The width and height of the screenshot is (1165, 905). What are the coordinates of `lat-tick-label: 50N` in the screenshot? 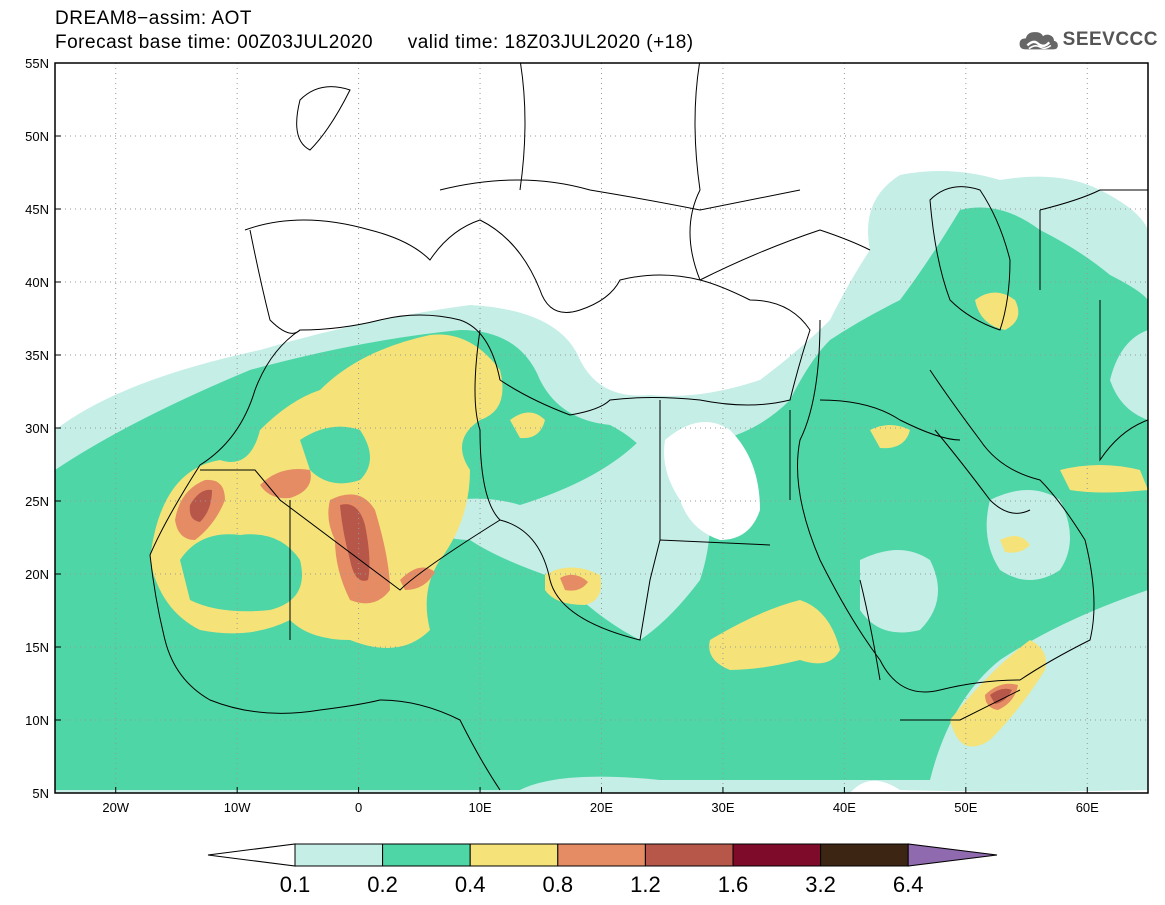 It's located at (37, 136).